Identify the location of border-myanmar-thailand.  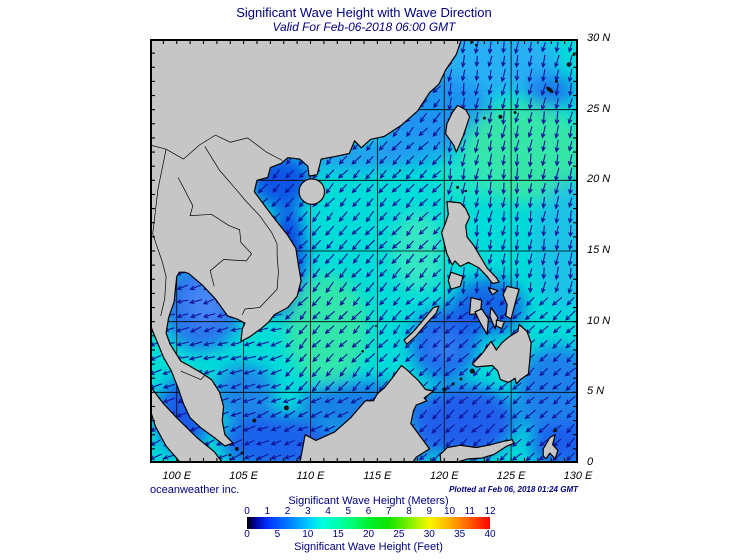
(159, 233).